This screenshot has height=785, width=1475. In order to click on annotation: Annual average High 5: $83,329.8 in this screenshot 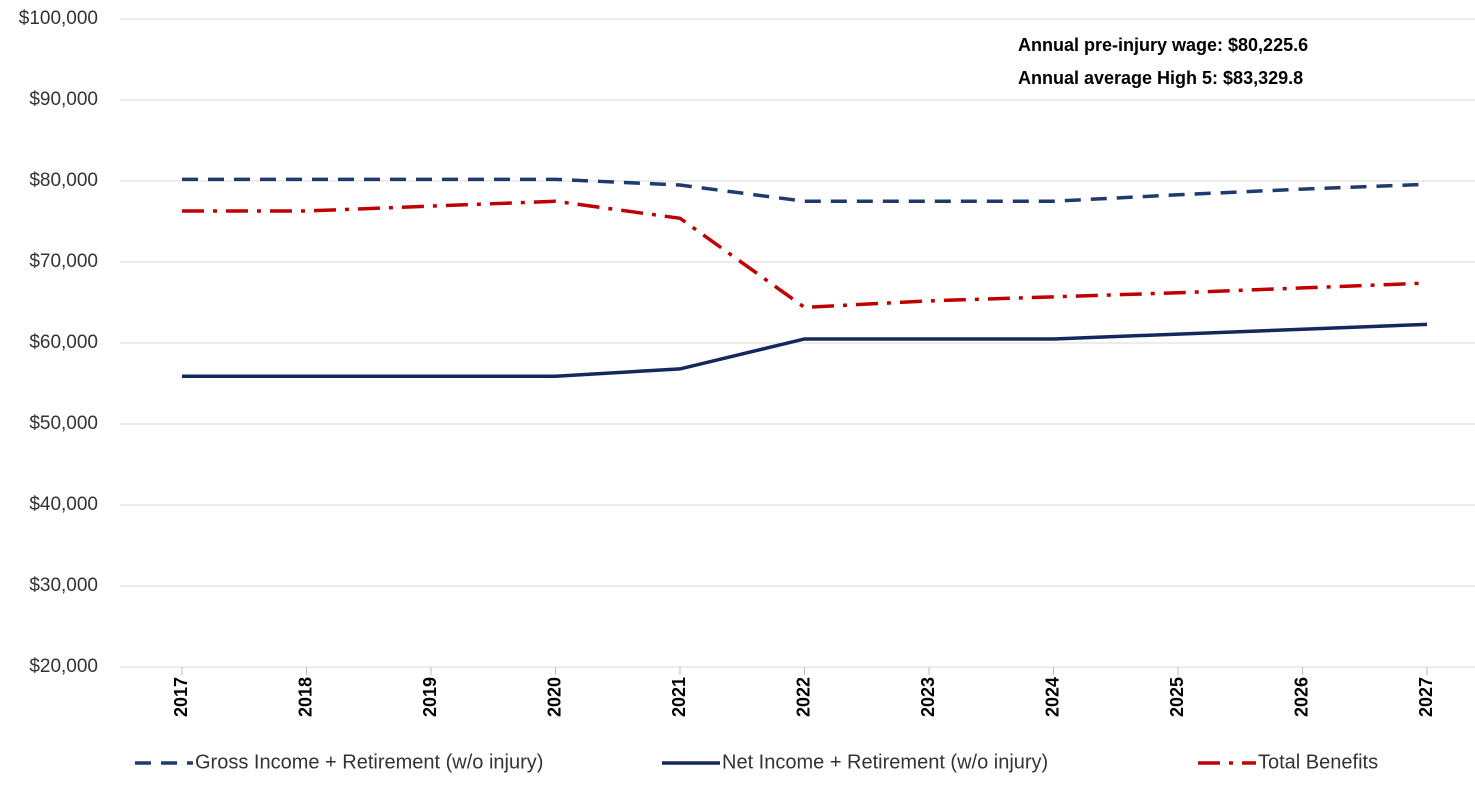, I will do `click(1160, 78)`.